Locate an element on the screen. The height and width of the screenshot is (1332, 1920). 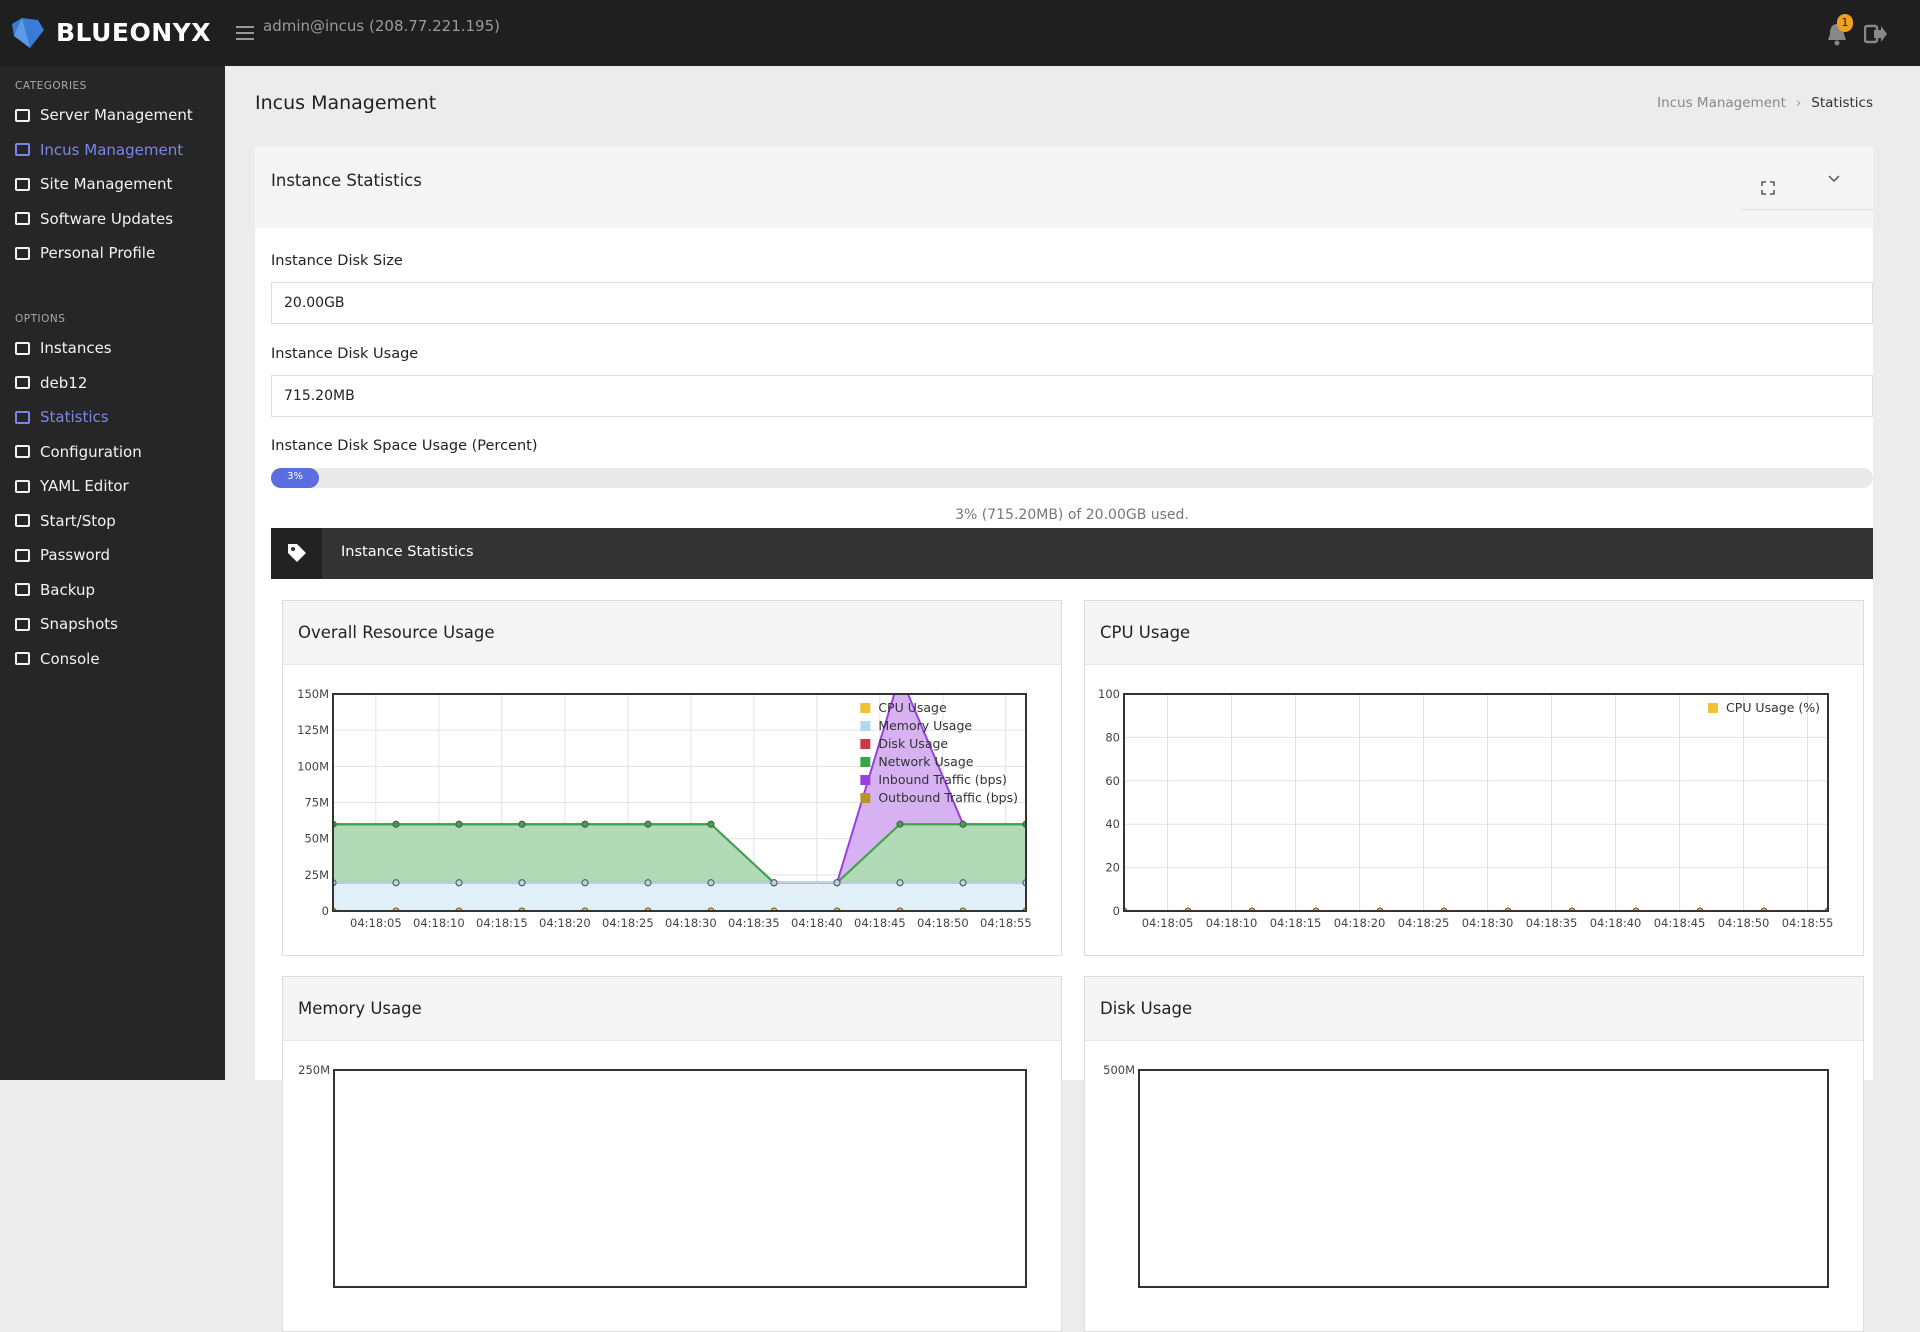
fullscreen-button is located at coordinates (1768, 188).